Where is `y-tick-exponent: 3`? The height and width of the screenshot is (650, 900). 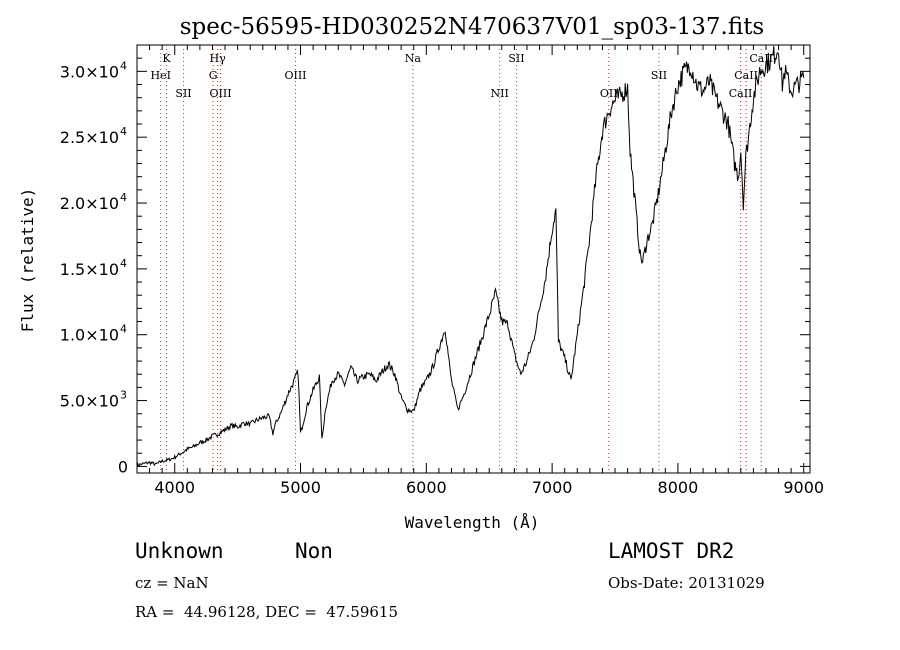
y-tick-exponent: 3 is located at coordinates (123, 395).